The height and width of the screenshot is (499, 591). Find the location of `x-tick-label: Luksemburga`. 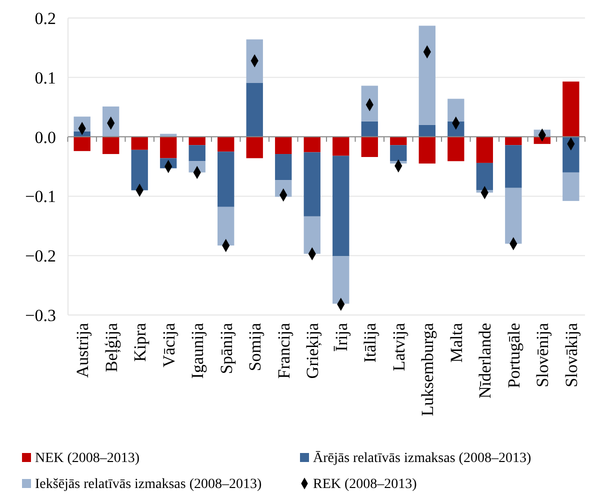

x-tick-label: Luksemburga is located at coordinates (428, 369).